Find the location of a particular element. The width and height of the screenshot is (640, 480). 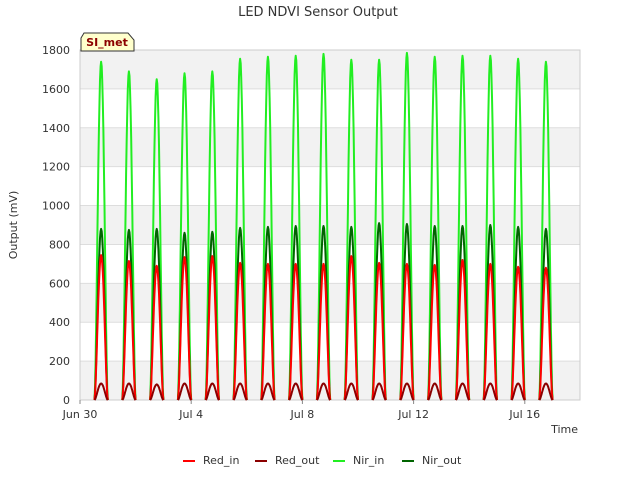

y-tick-label: 400 is located at coordinates (59, 322).